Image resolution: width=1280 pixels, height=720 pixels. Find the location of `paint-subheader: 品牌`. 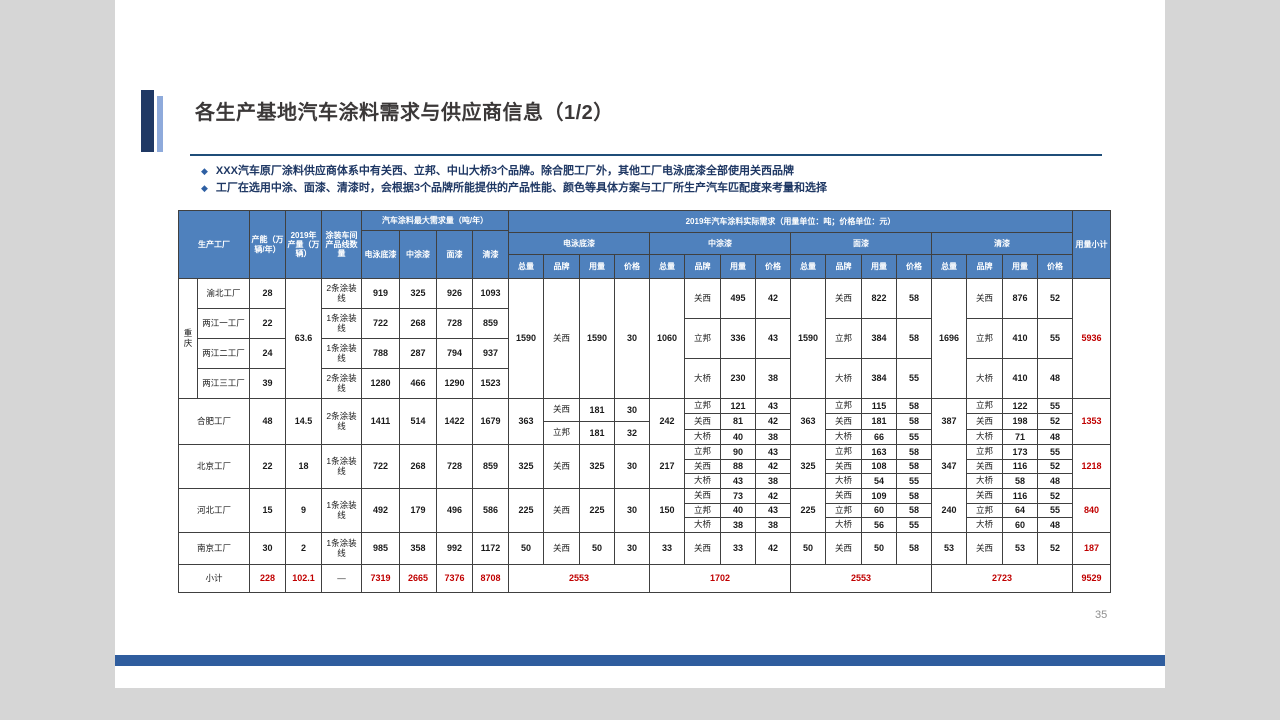

paint-subheader: 品牌 is located at coordinates (985, 267).